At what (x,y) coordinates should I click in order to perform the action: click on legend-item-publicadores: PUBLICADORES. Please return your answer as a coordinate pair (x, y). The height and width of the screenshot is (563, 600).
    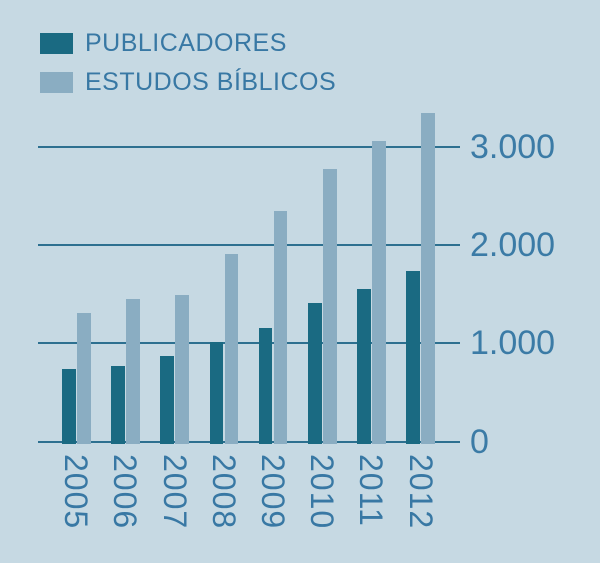
    Looking at the image, I should click on (188, 43).